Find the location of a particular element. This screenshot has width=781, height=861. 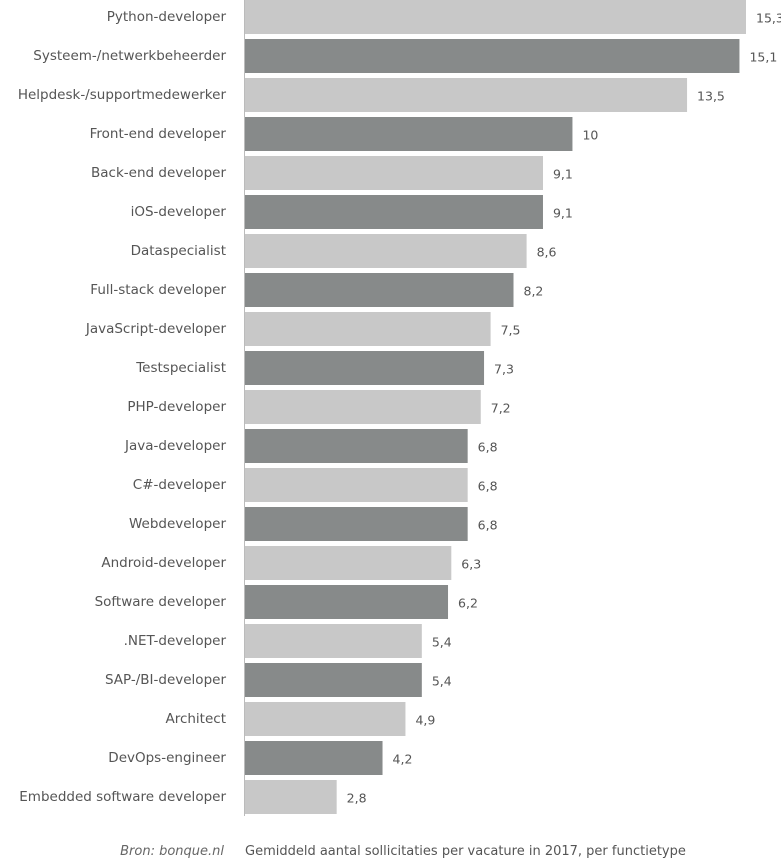

value-label-ios-developer: 9,1 is located at coordinates (563, 213).